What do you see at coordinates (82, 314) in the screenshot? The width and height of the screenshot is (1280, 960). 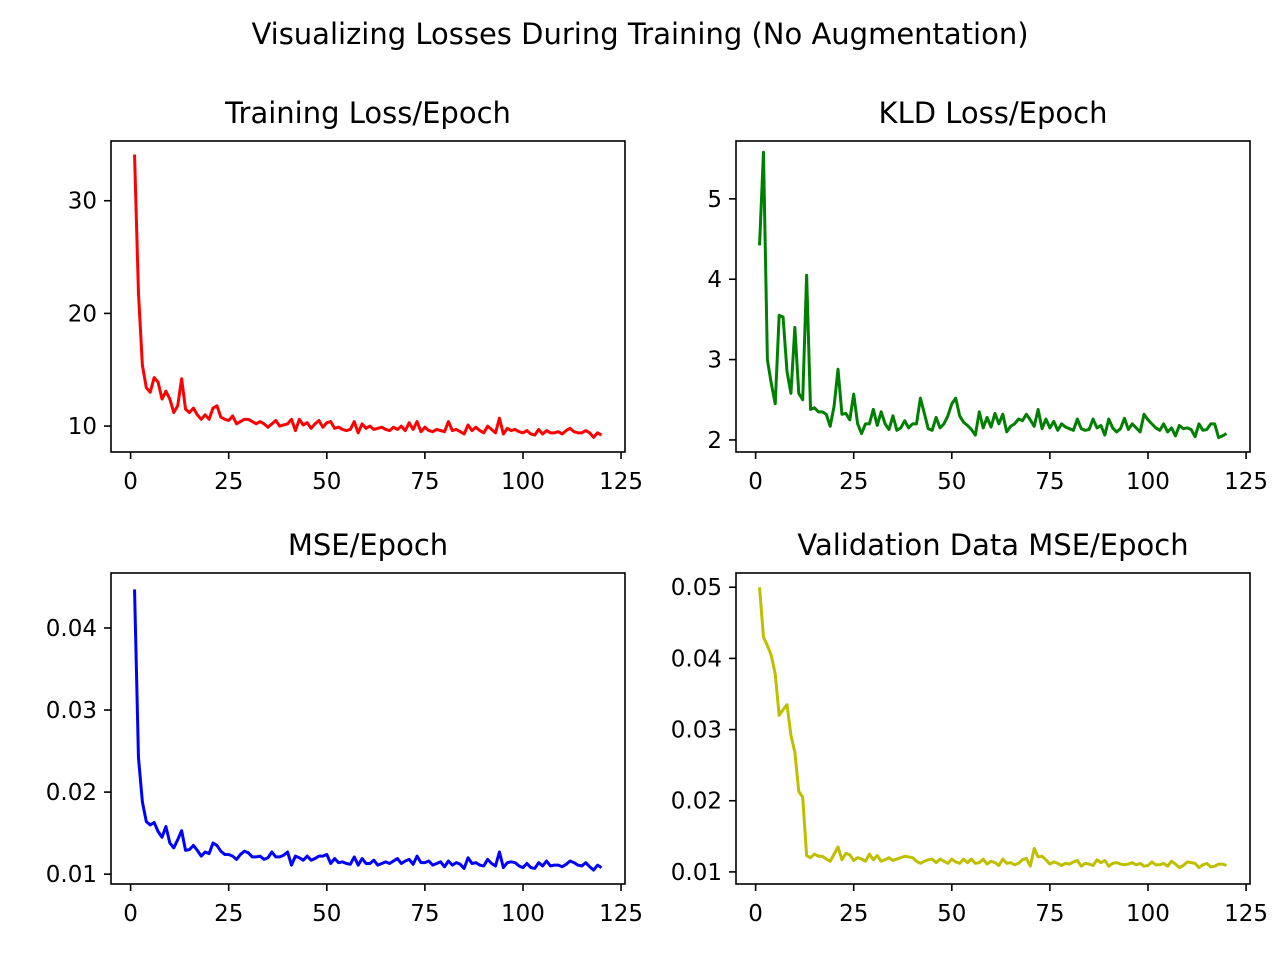 I see `y-tick-label: 20` at bounding box center [82, 314].